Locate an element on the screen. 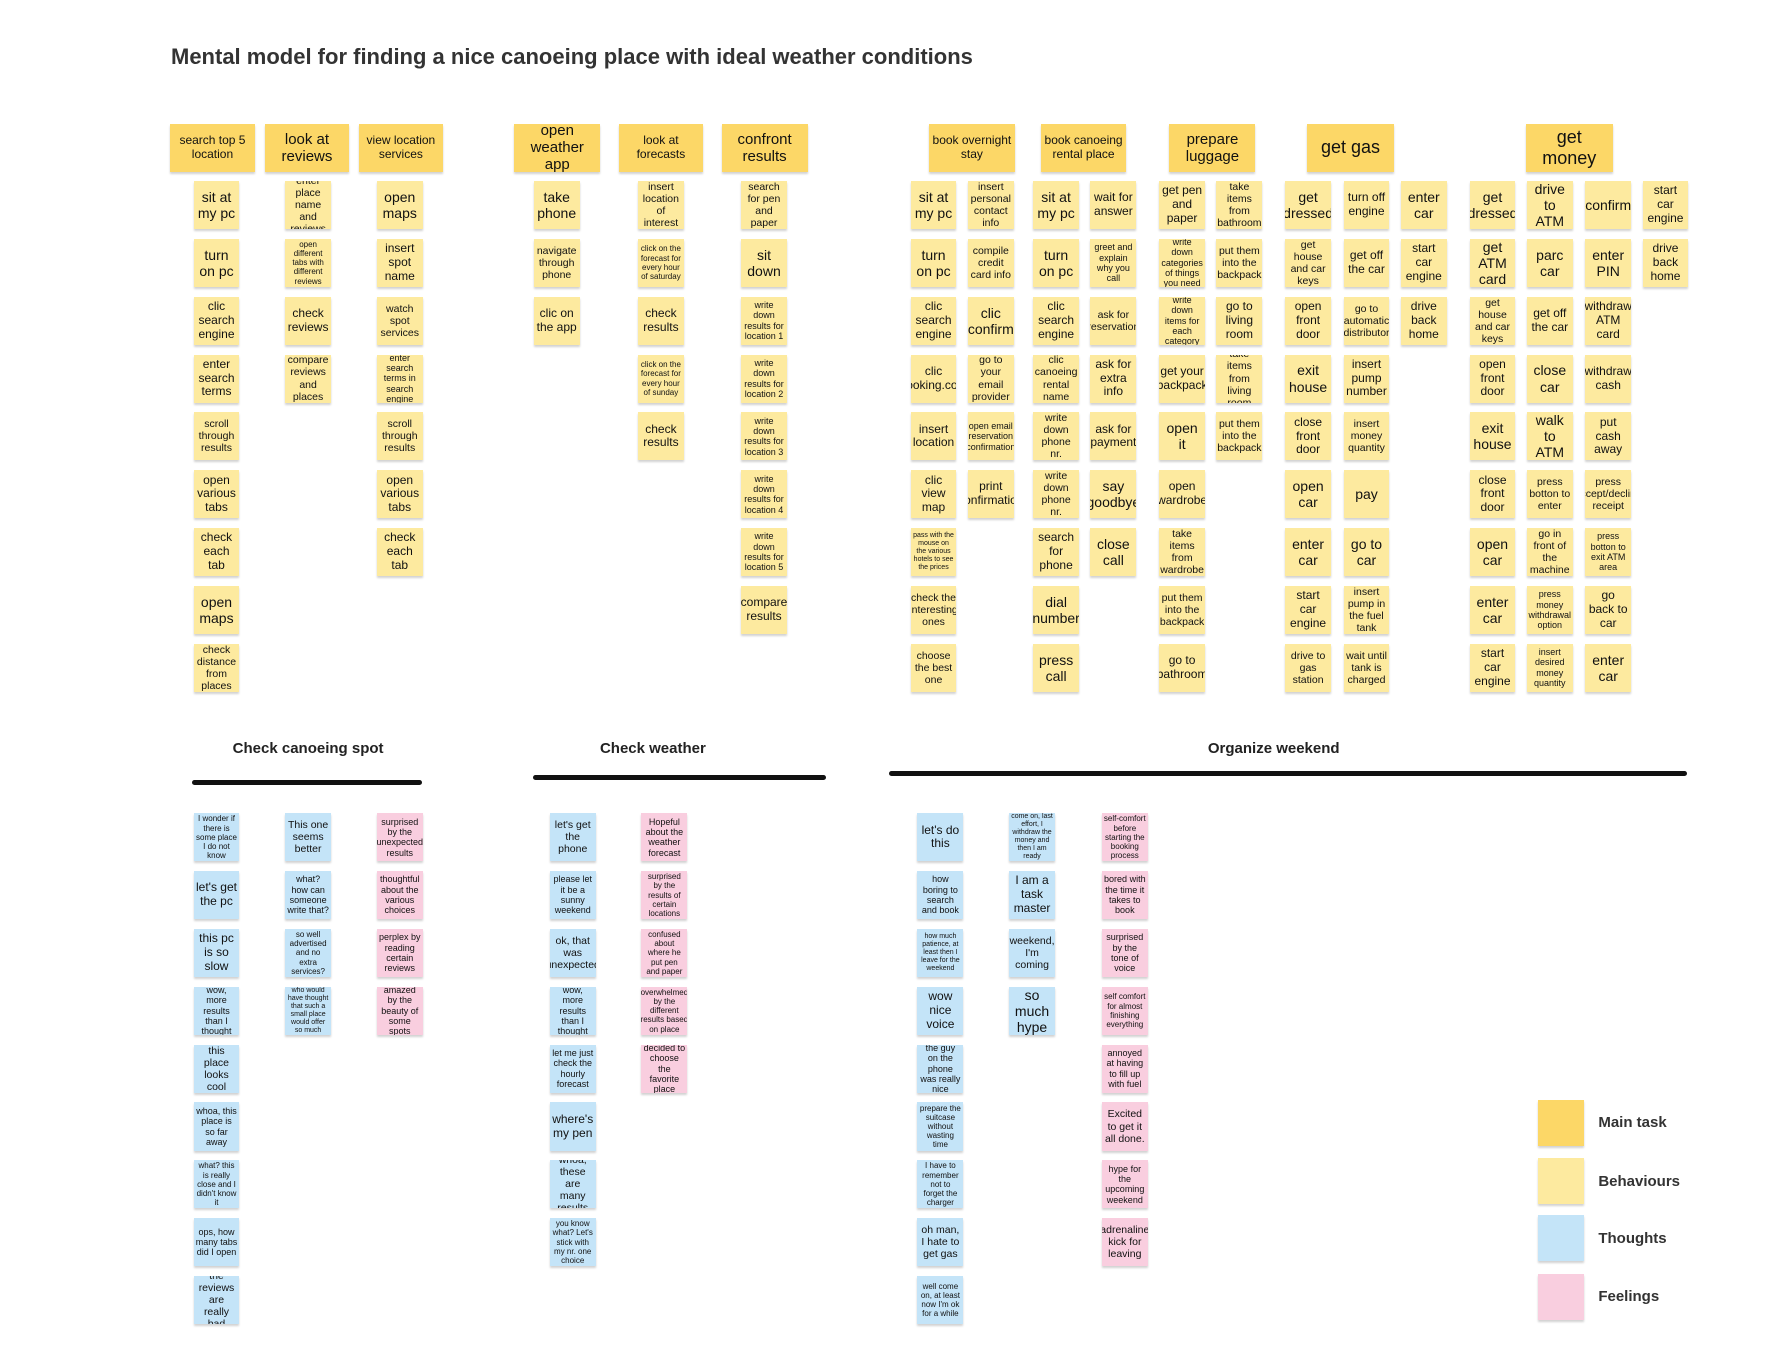  main-task-note: book overnight stay is located at coordinates (971, 147).